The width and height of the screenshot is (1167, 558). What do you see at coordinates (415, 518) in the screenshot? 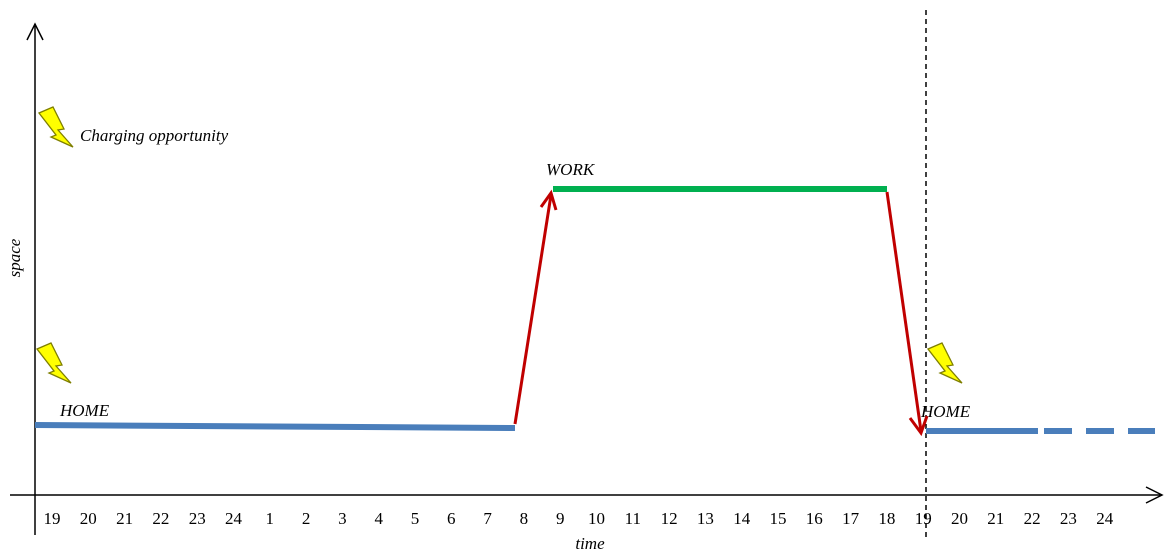
I see `time-tick-label: 5` at bounding box center [415, 518].